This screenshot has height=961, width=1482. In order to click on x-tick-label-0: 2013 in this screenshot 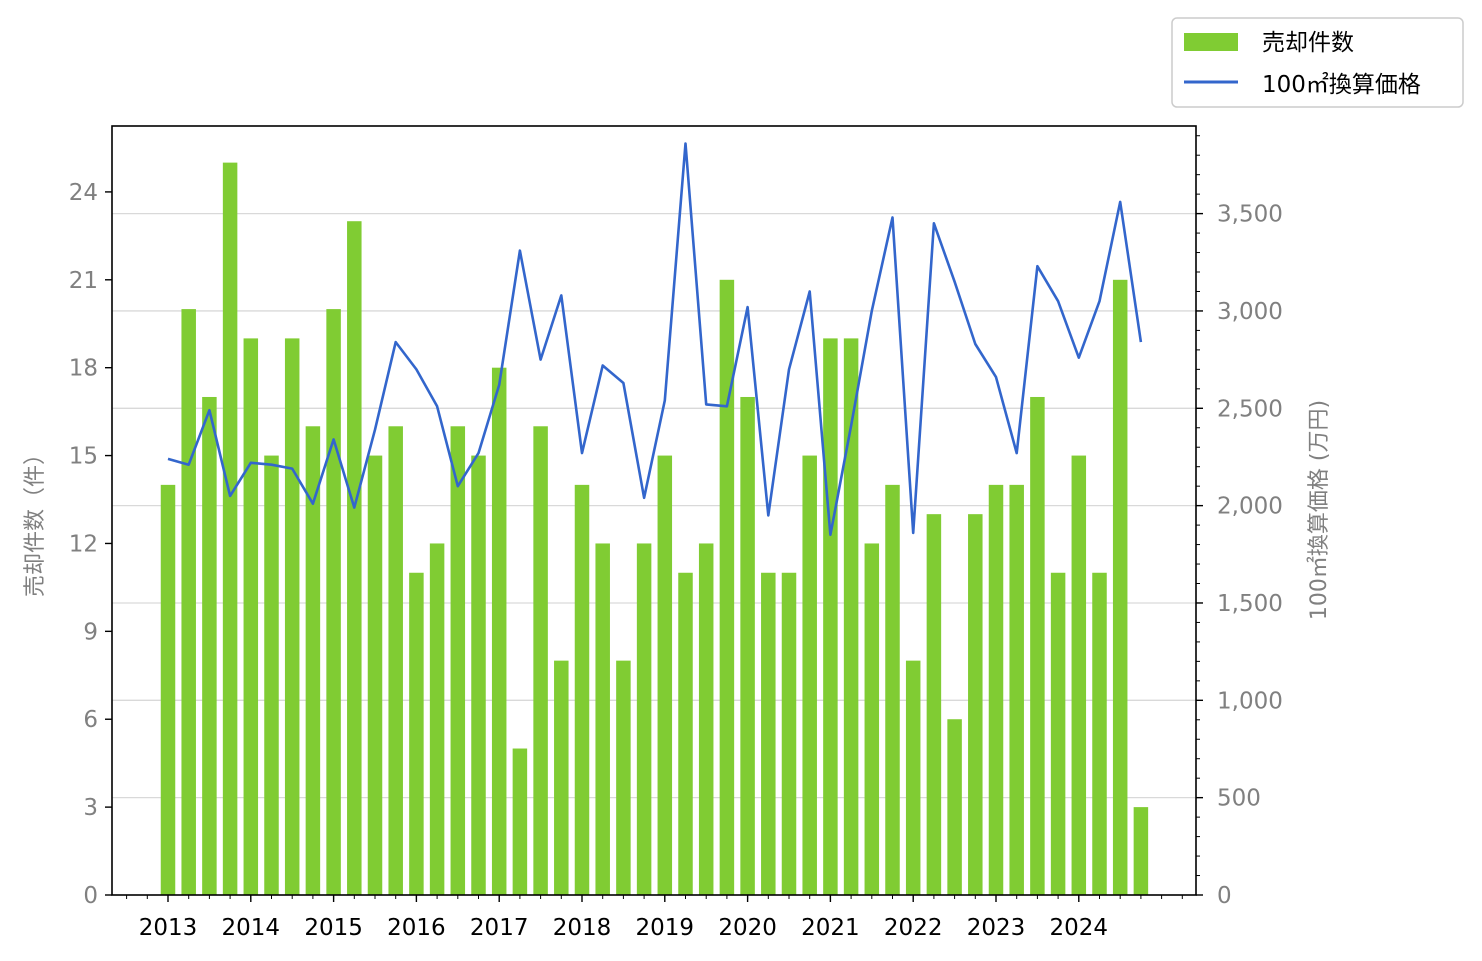, I will do `click(168, 928)`.